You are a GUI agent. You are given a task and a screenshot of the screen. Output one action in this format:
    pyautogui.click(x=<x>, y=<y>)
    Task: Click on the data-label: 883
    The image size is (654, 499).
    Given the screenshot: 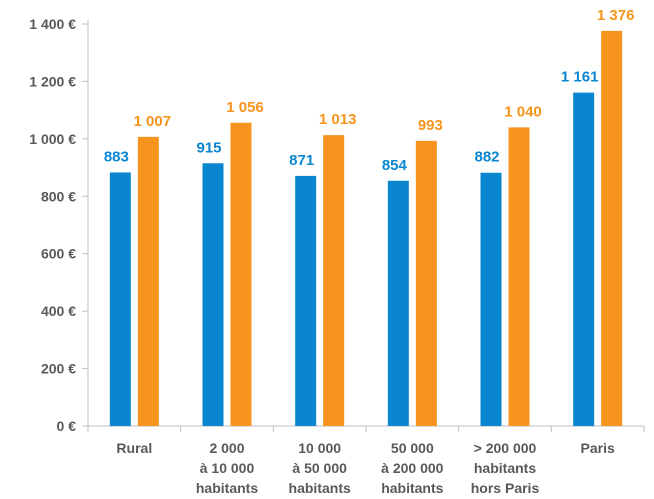 What is the action you would take?
    pyautogui.click(x=116, y=156)
    